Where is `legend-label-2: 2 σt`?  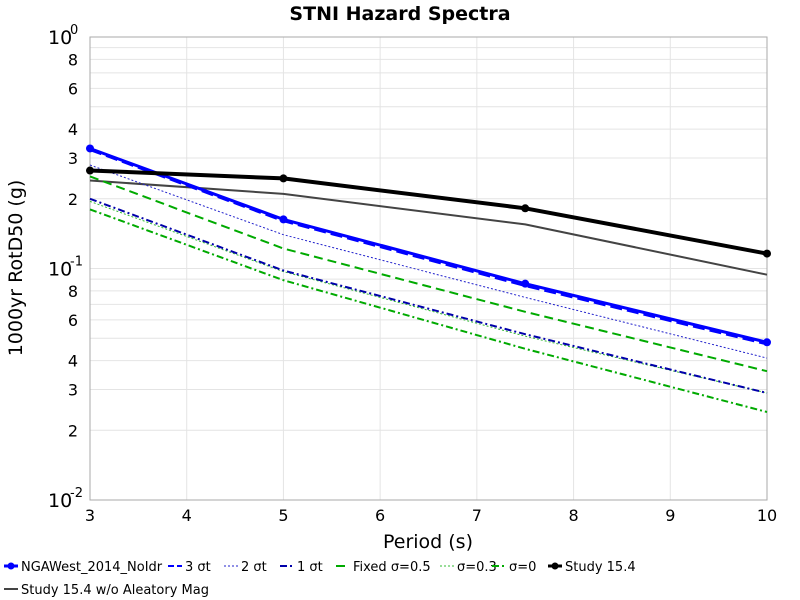
legend-label-2: 2 σt is located at coordinates (254, 567).